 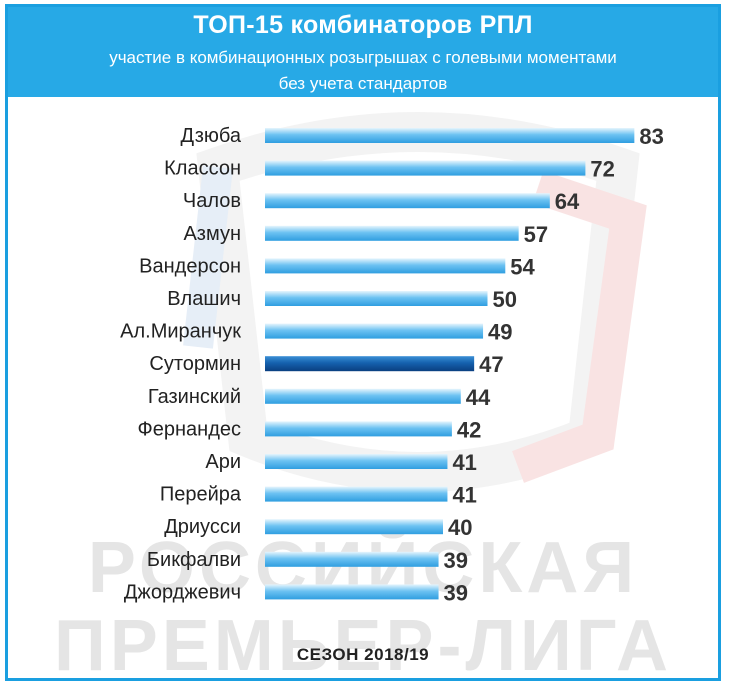 What do you see at coordinates (478, 397) in the screenshot?
I see `value-label: 44` at bounding box center [478, 397].